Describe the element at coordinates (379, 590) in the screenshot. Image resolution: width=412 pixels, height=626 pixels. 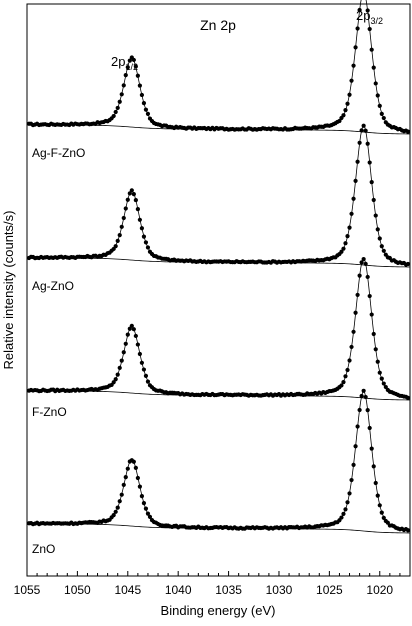
I see `x-tick-label-1020: 1020` at that location.